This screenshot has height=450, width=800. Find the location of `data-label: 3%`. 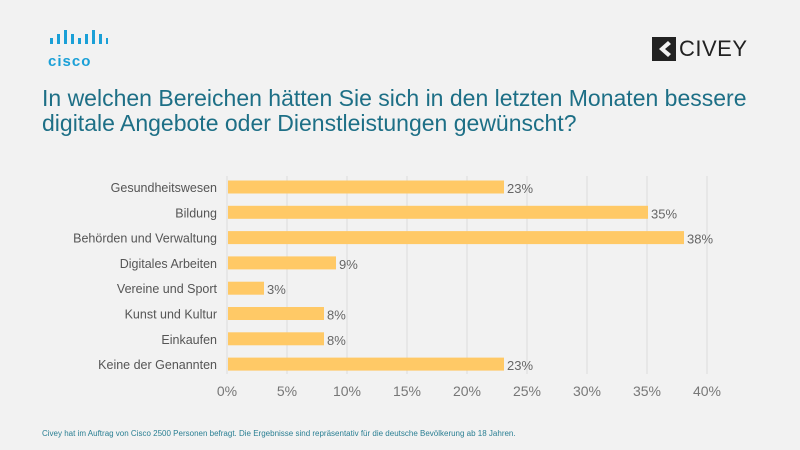

data-label: 3% is located at coordinates (276, 289).